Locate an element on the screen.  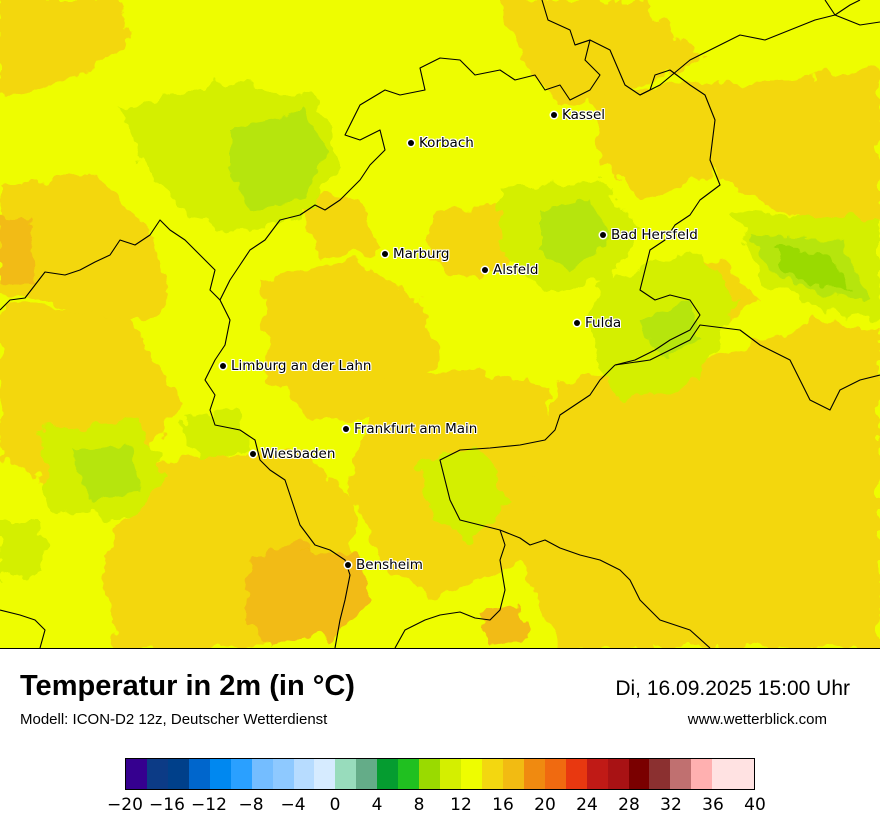
legend-tick-label: −16 is located at coordinates (167, 805).